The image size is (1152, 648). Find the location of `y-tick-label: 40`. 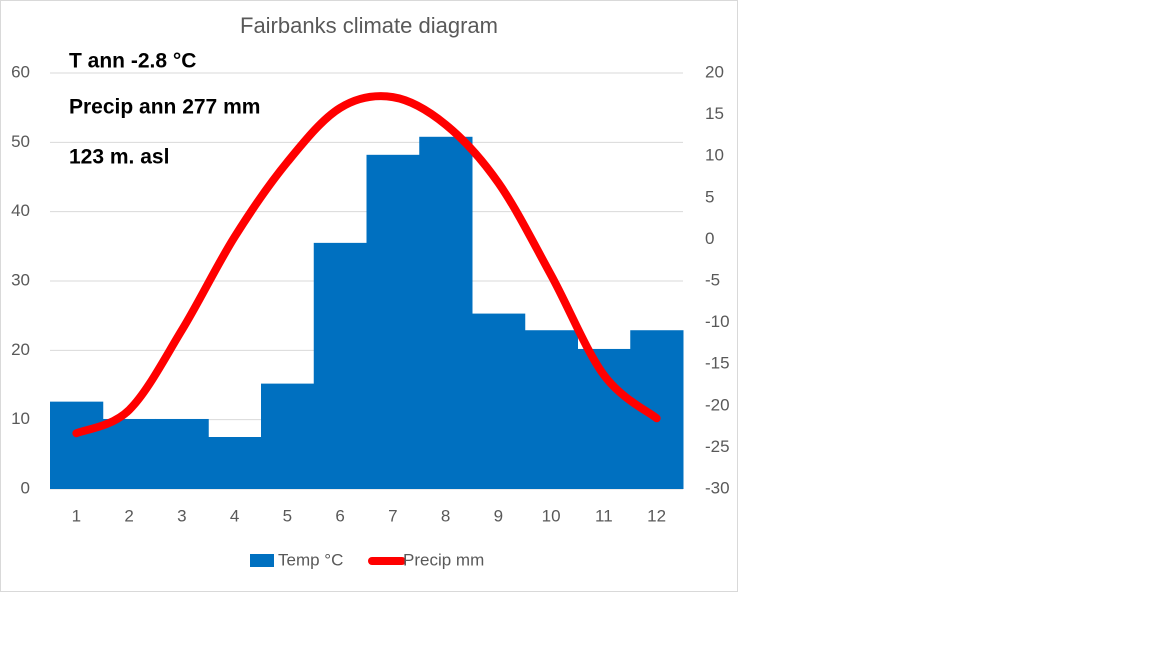

y-tick-label: 40 is located at coordinates (20, 210).